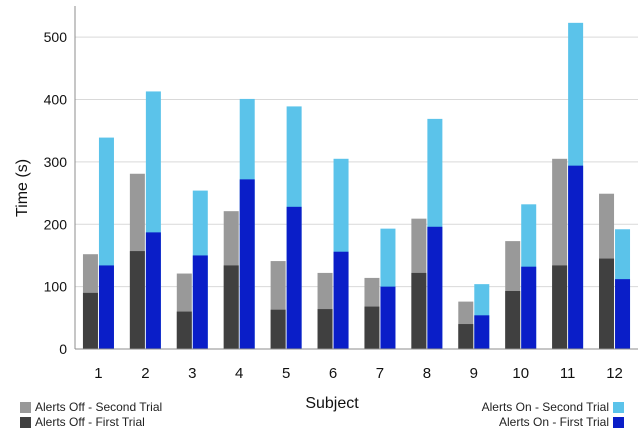  I want to click on x-tick-label: 4, so click(239, 373).